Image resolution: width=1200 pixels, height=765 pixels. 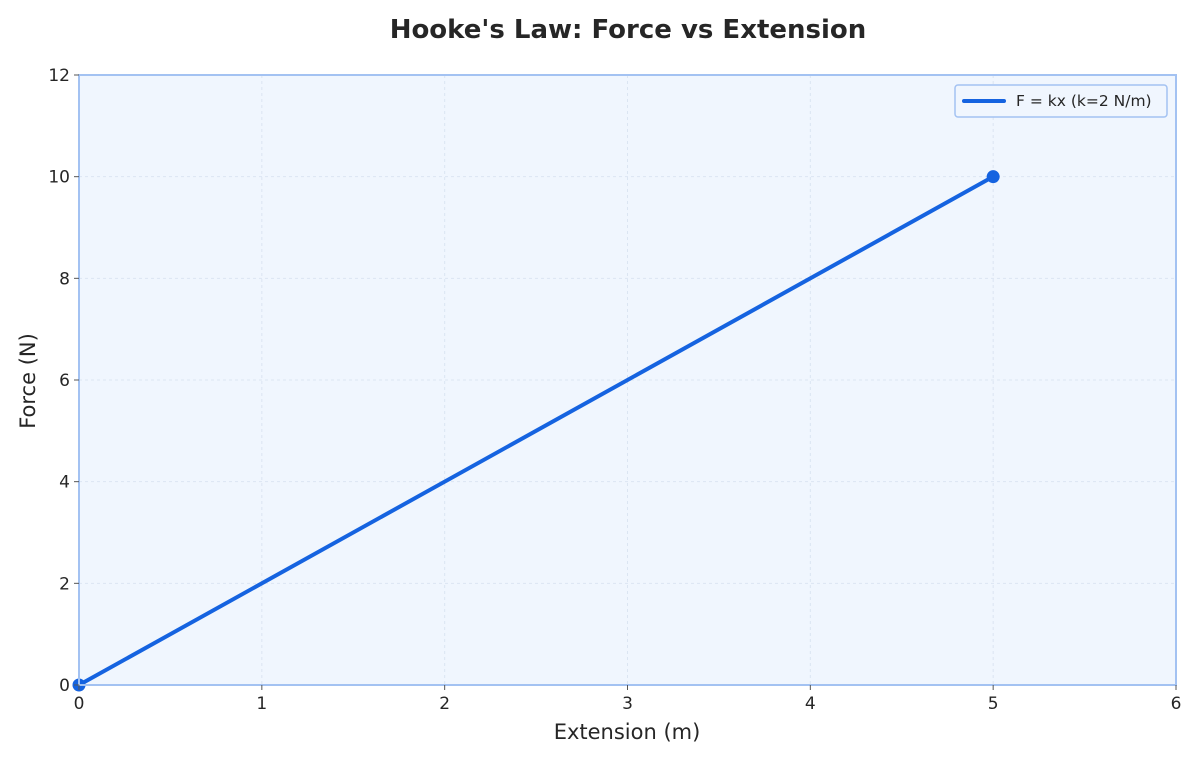 What do you see at coordinates (627, 704) in the screenshot?
I see `x-tick-label-3: 3` at bounding box center [627, 704].